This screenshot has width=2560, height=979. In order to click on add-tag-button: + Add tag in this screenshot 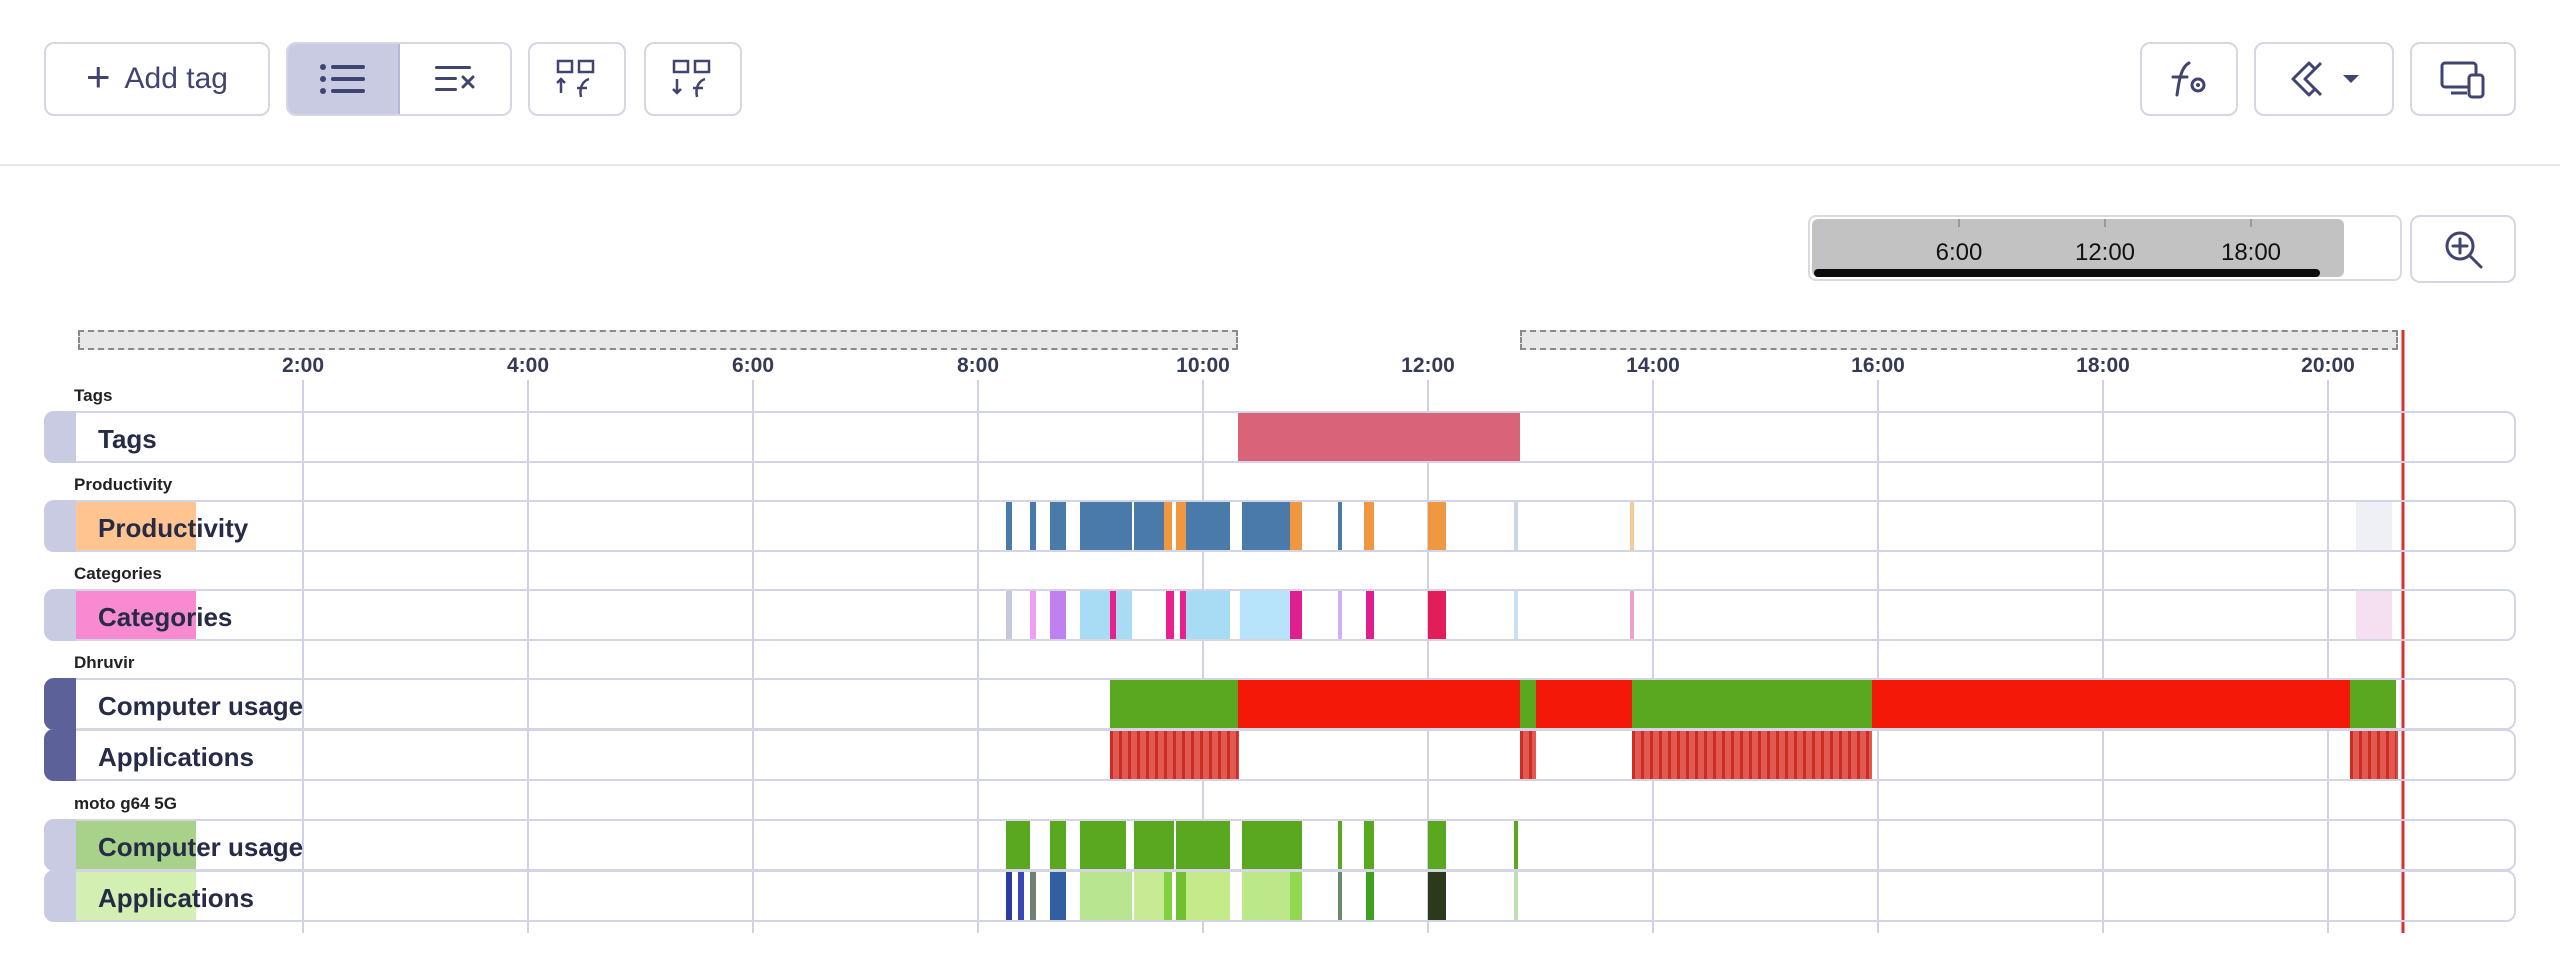, I will do `click(157, 79)`.